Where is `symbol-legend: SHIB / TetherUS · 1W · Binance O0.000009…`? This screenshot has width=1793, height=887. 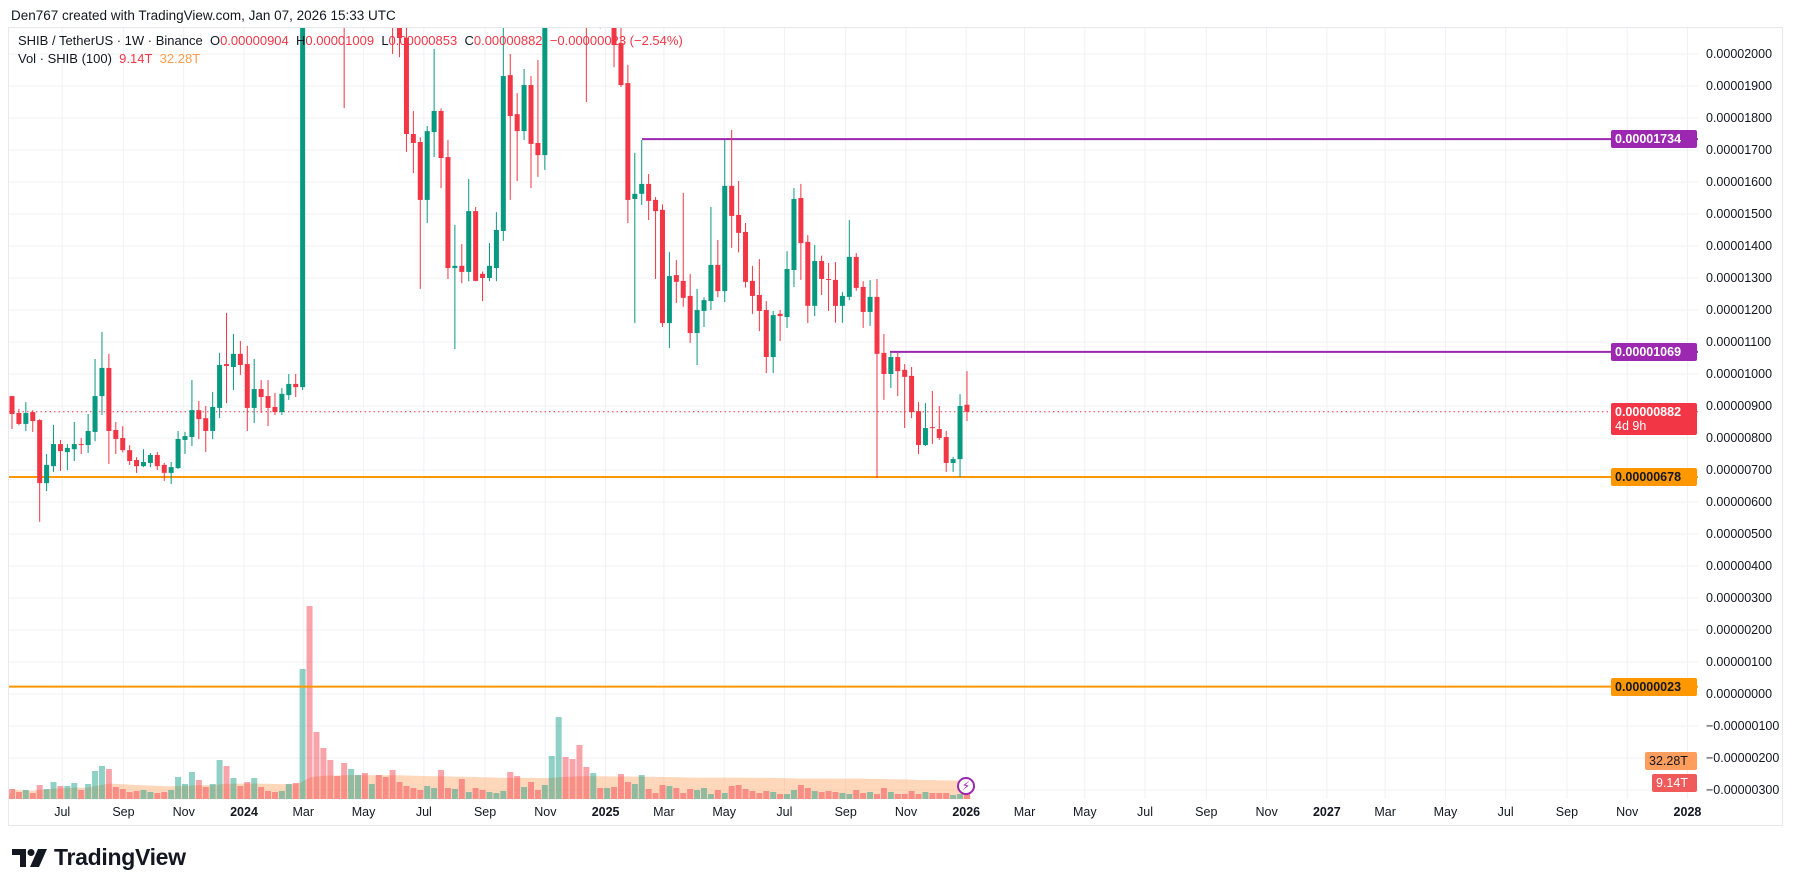
symbol-legend: SHIB / TetherUS · 1W · Binance O0.000009… is located at coordinates (350, 40).